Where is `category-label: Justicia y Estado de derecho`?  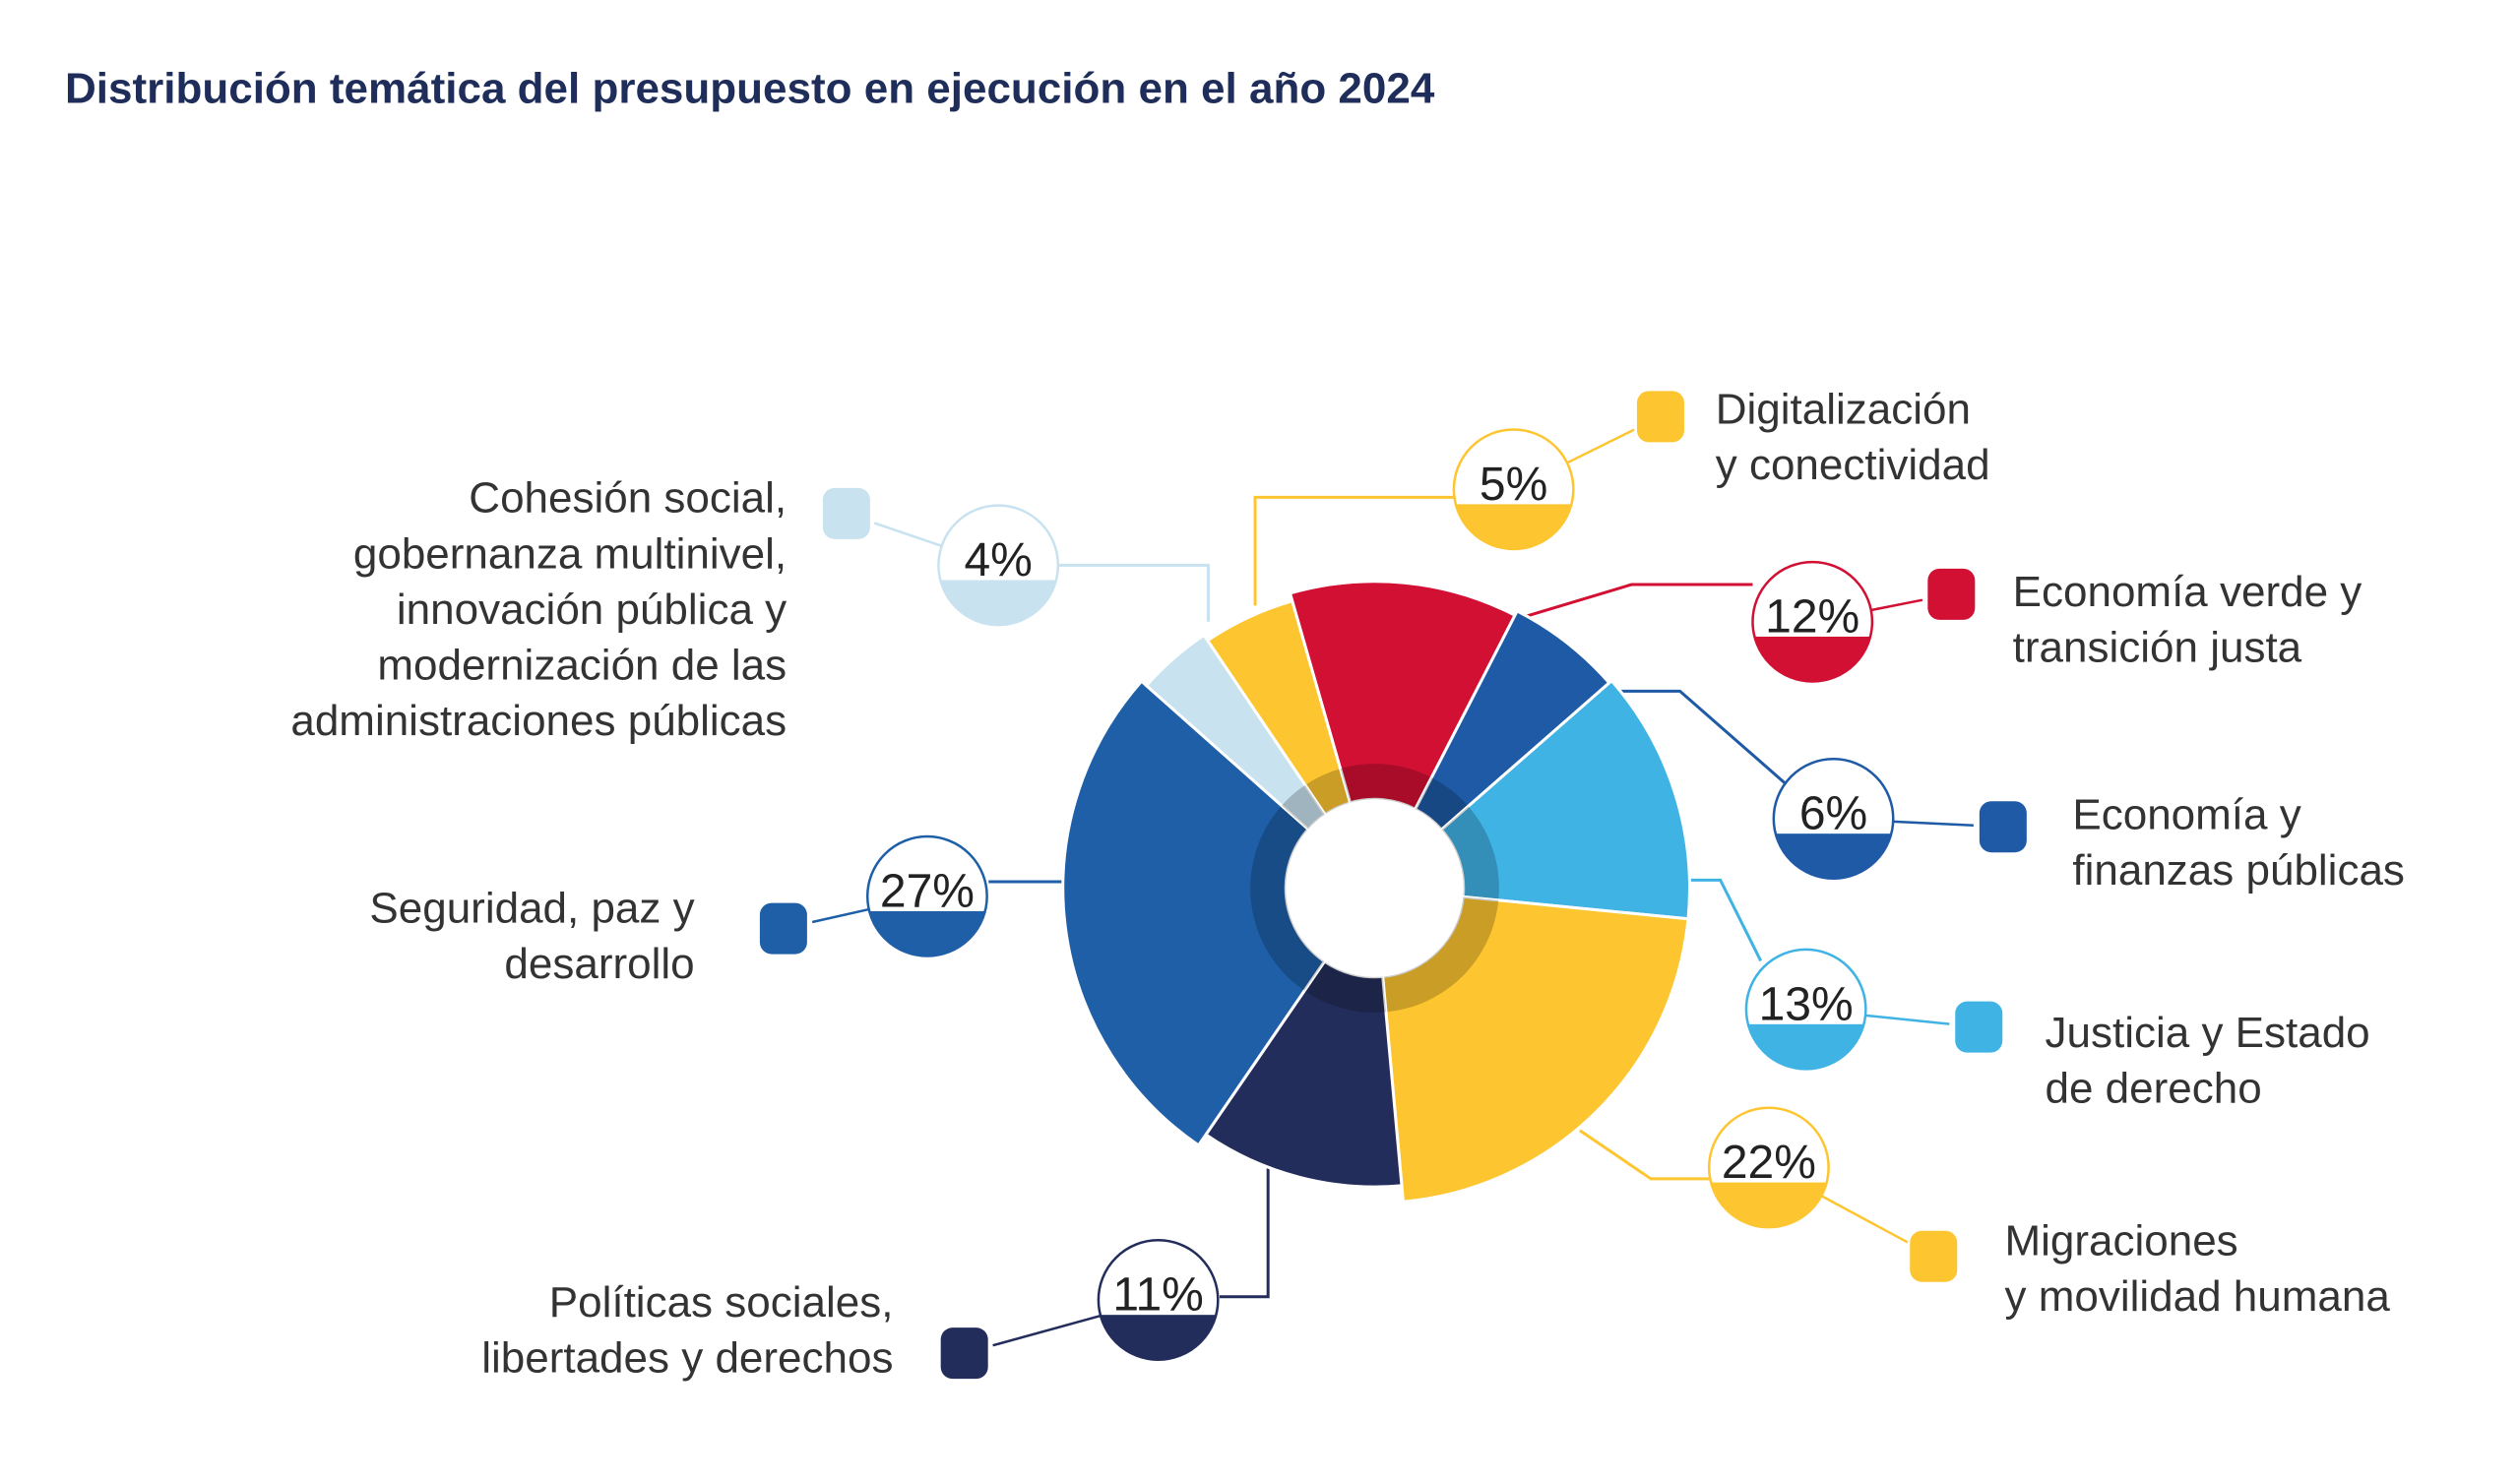 category-label: Justicia y Estado de derecho is located at coordinates (2208, 1061).